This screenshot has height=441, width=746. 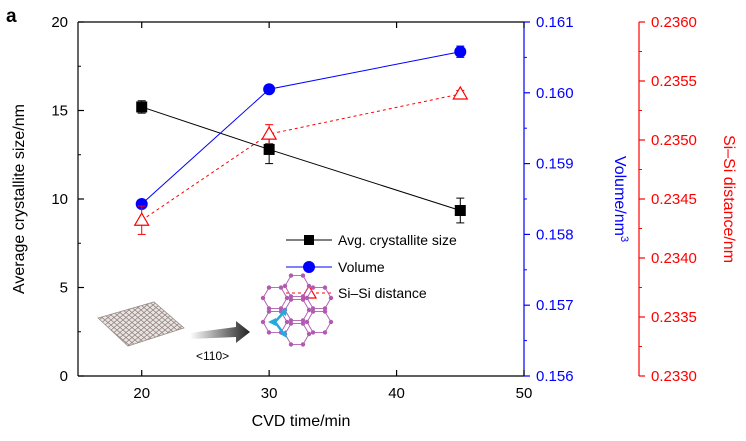 I want to click on legend-label-sisi: Si–Si distance, so click(x=382, y=293).